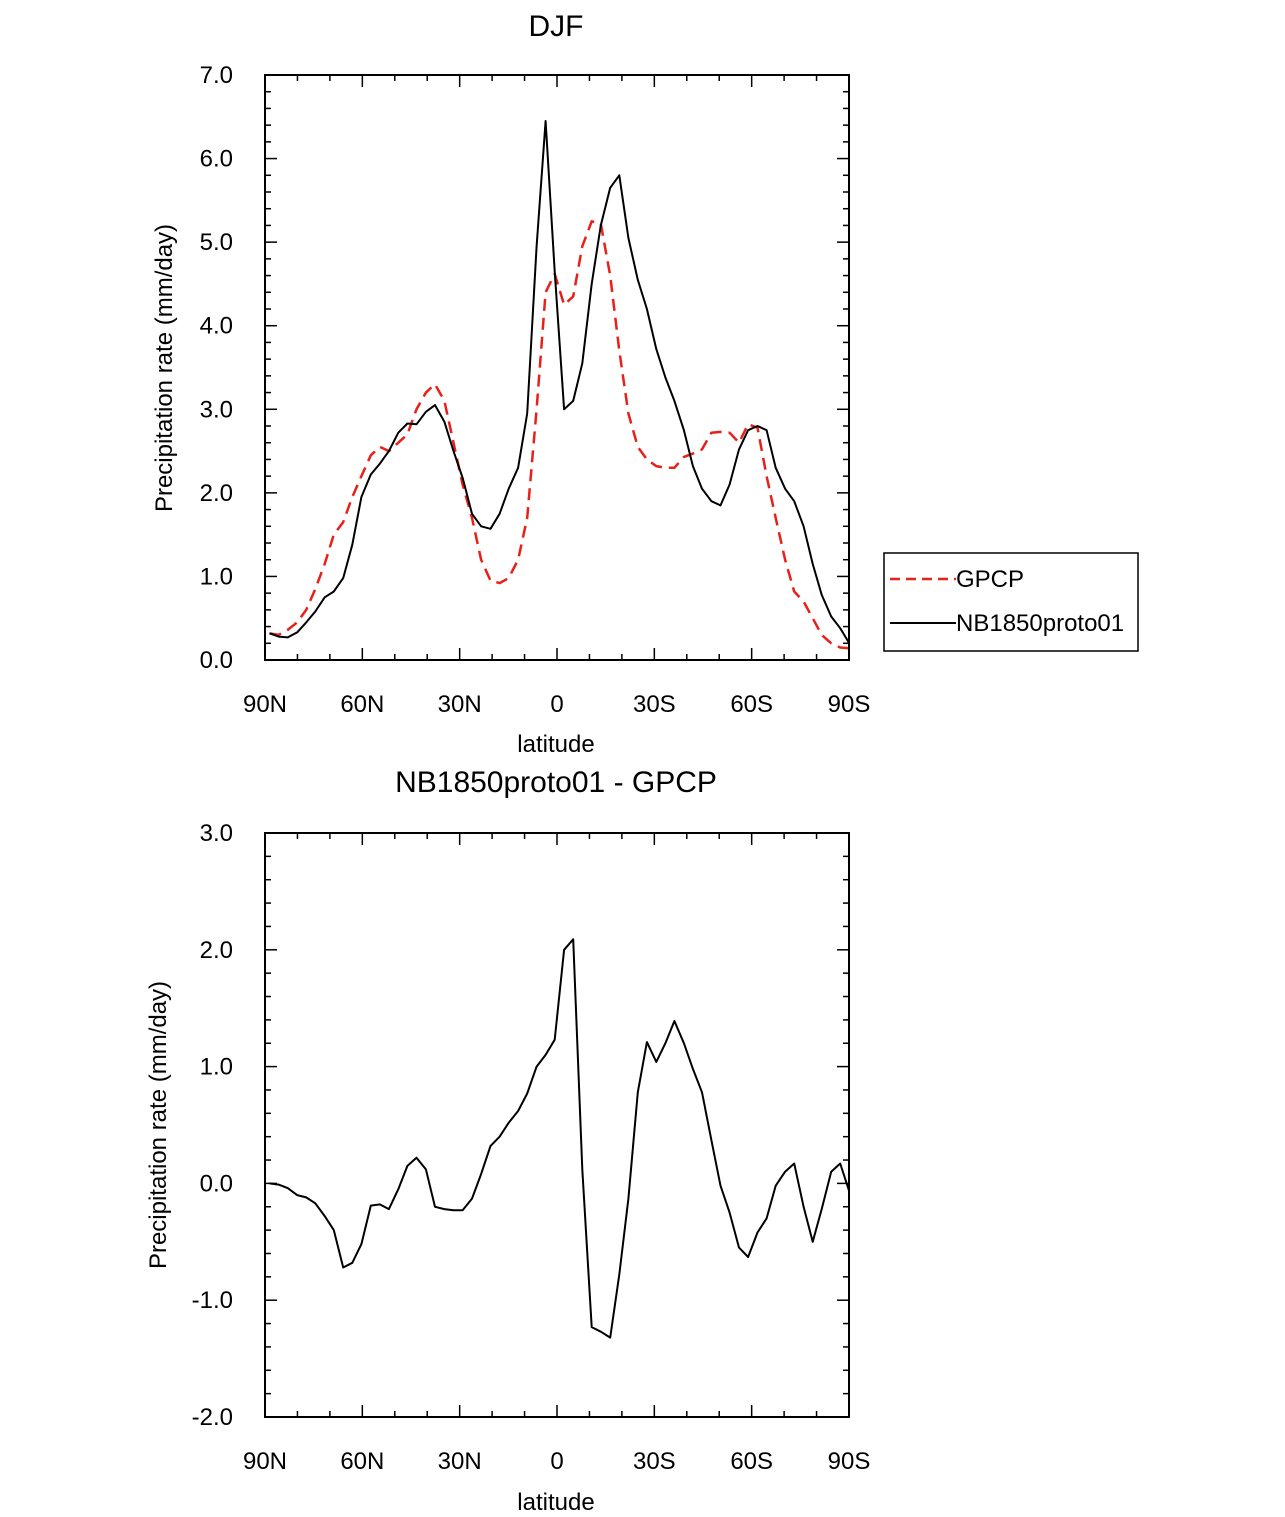 The height and width of the screenshot is (1517, 1285). I want to click on top-y-tick-label: 7.0, so click(216, 75).